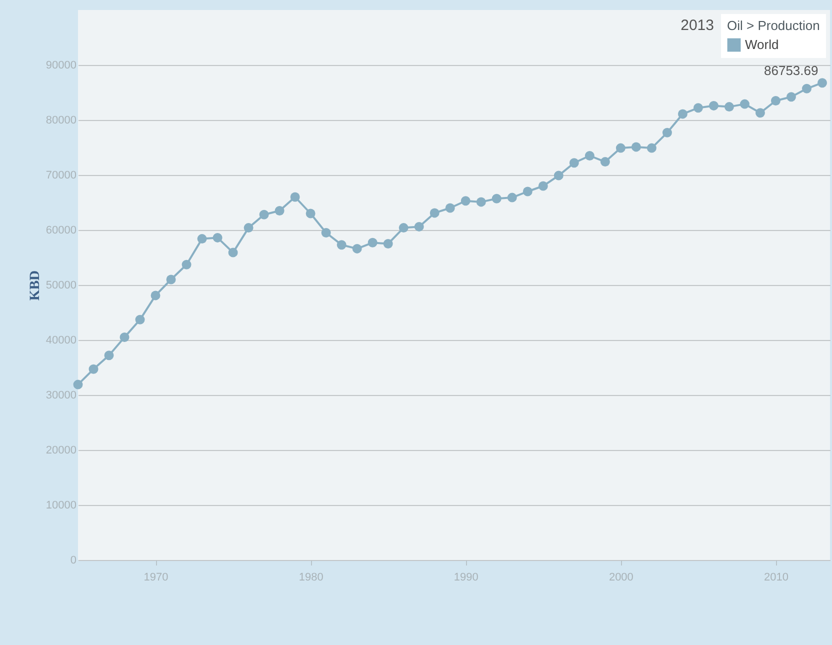 This screenshot has height=645, width=832. Describe the element at coordinates (466, 578) in the screenshot. I see `x-tick-label: 1990` at that location.